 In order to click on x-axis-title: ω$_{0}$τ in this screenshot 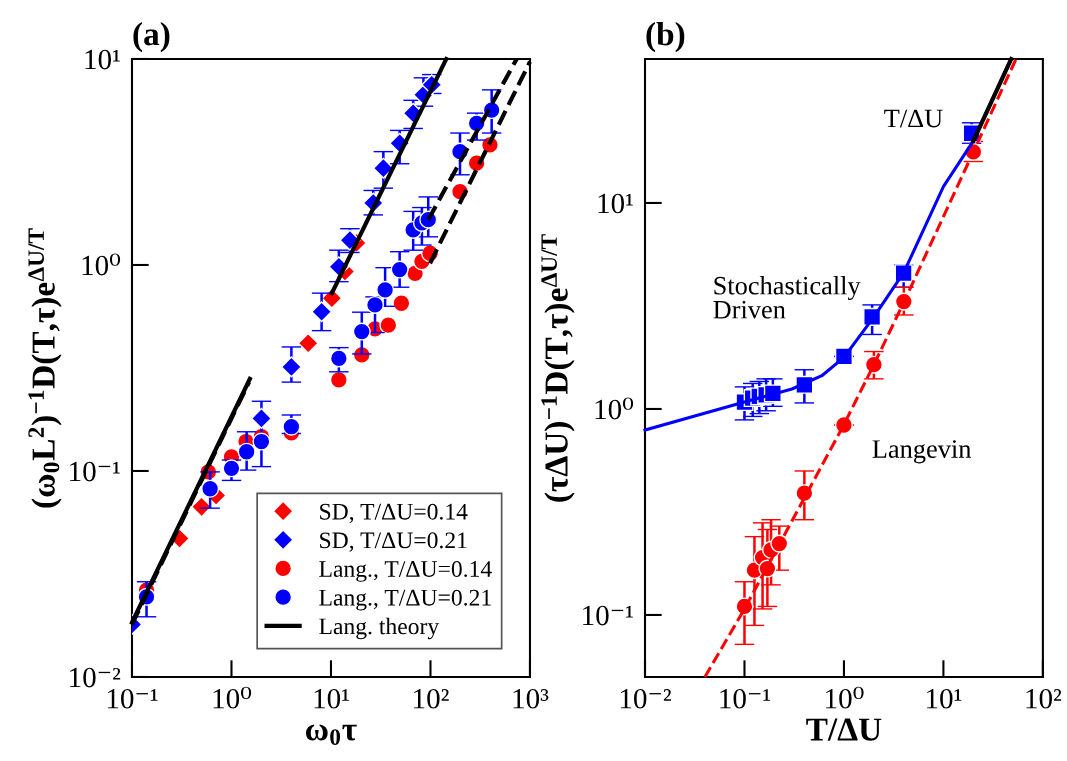, I will do `click(331, 734)`.